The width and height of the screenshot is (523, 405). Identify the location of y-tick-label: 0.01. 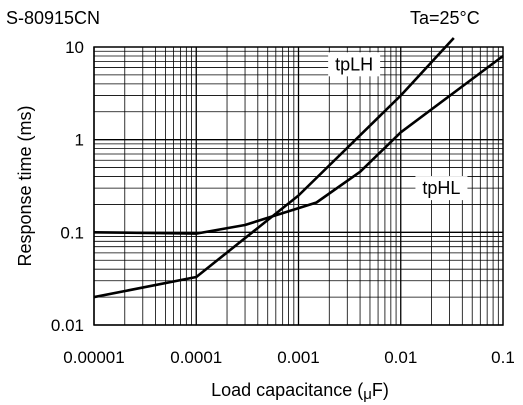
(67, 325).